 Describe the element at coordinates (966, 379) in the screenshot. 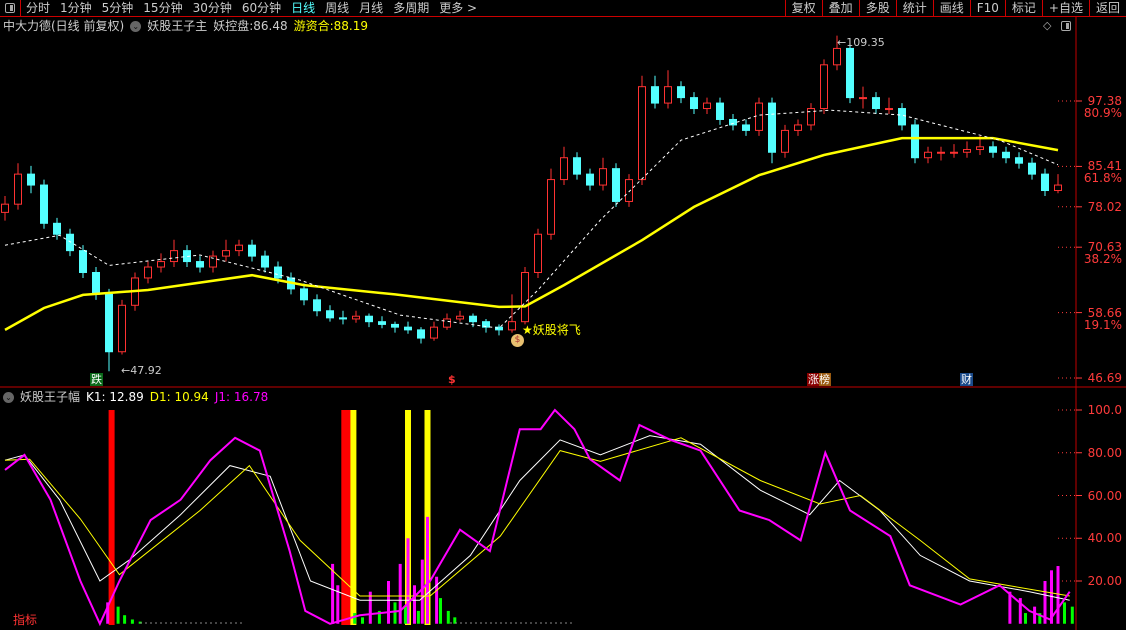

I see `finance-marker: 财` at that location.